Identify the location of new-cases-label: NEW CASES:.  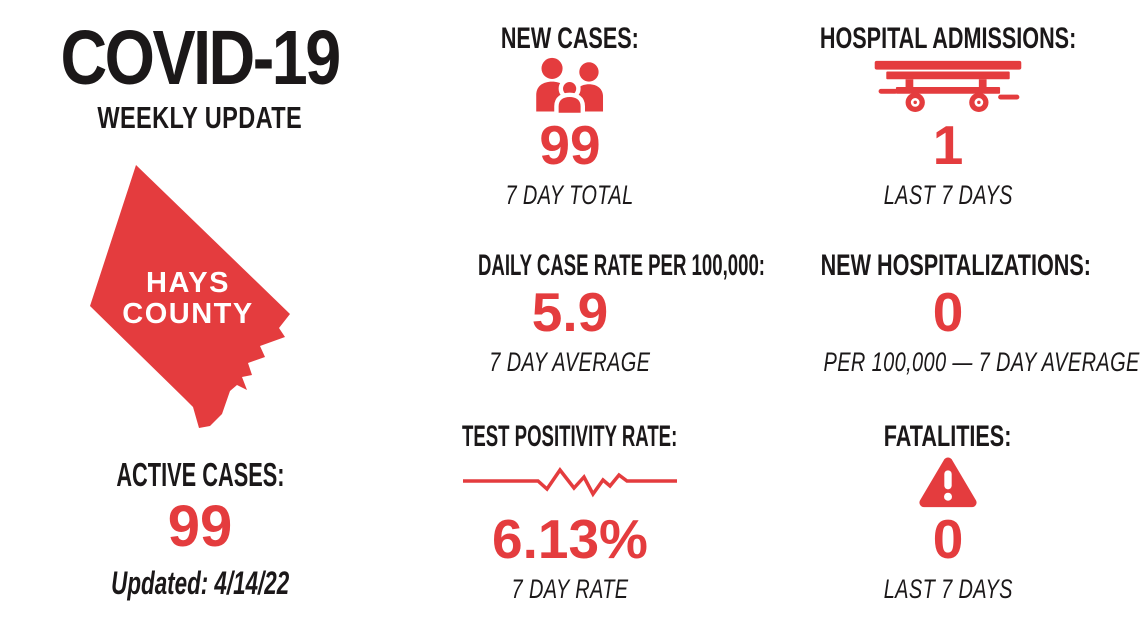
(570, 38).